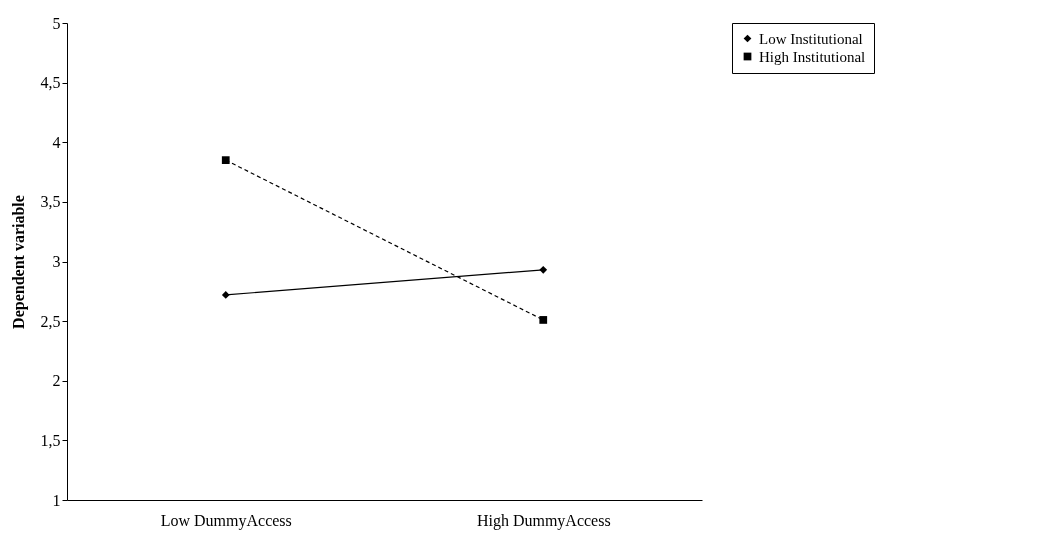 Image resolution: width=1046 pixels, height=540 pixels. What do you see at coordinates (56, 381) in the screenshot?
I see `y-tick-label: 2` at bounding box center [56, 381].